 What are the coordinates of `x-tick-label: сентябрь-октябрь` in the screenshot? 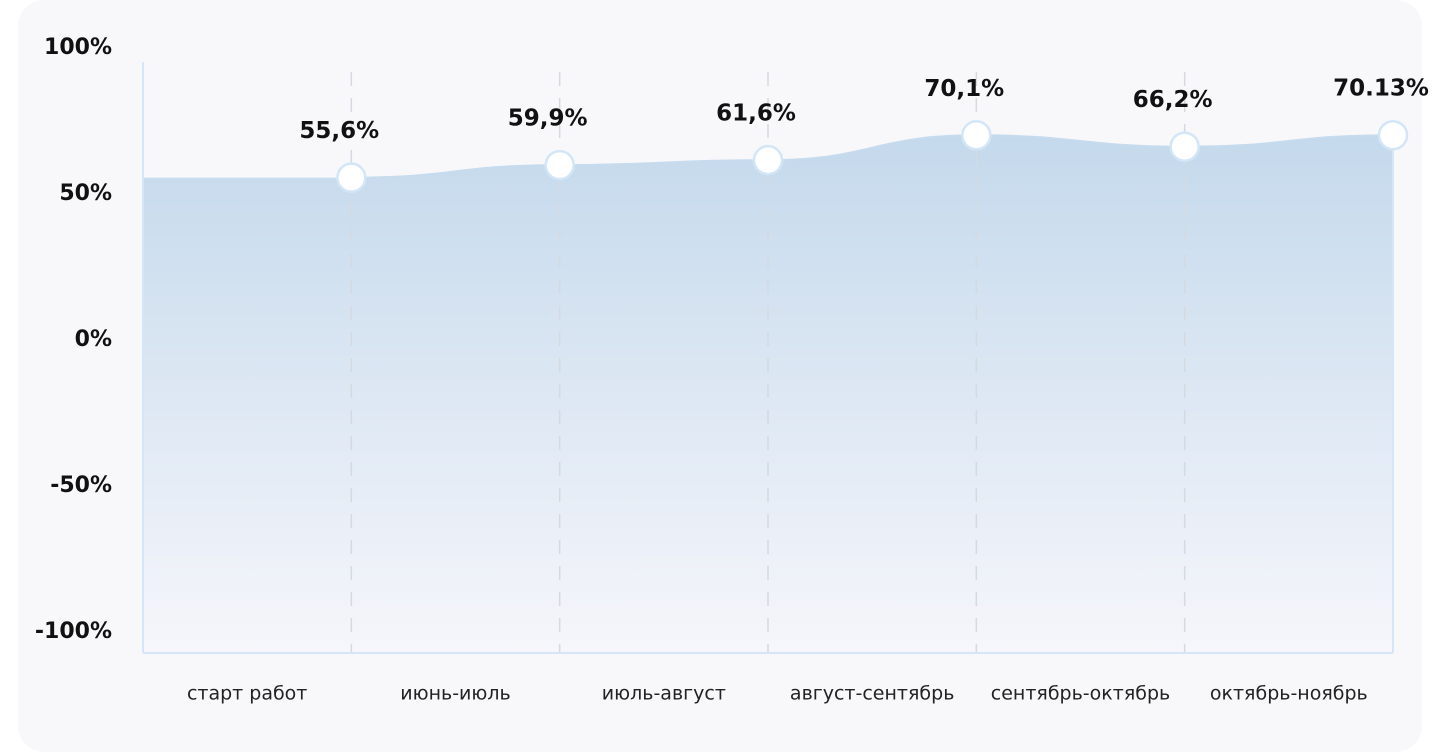 It's located at (1080, 694).